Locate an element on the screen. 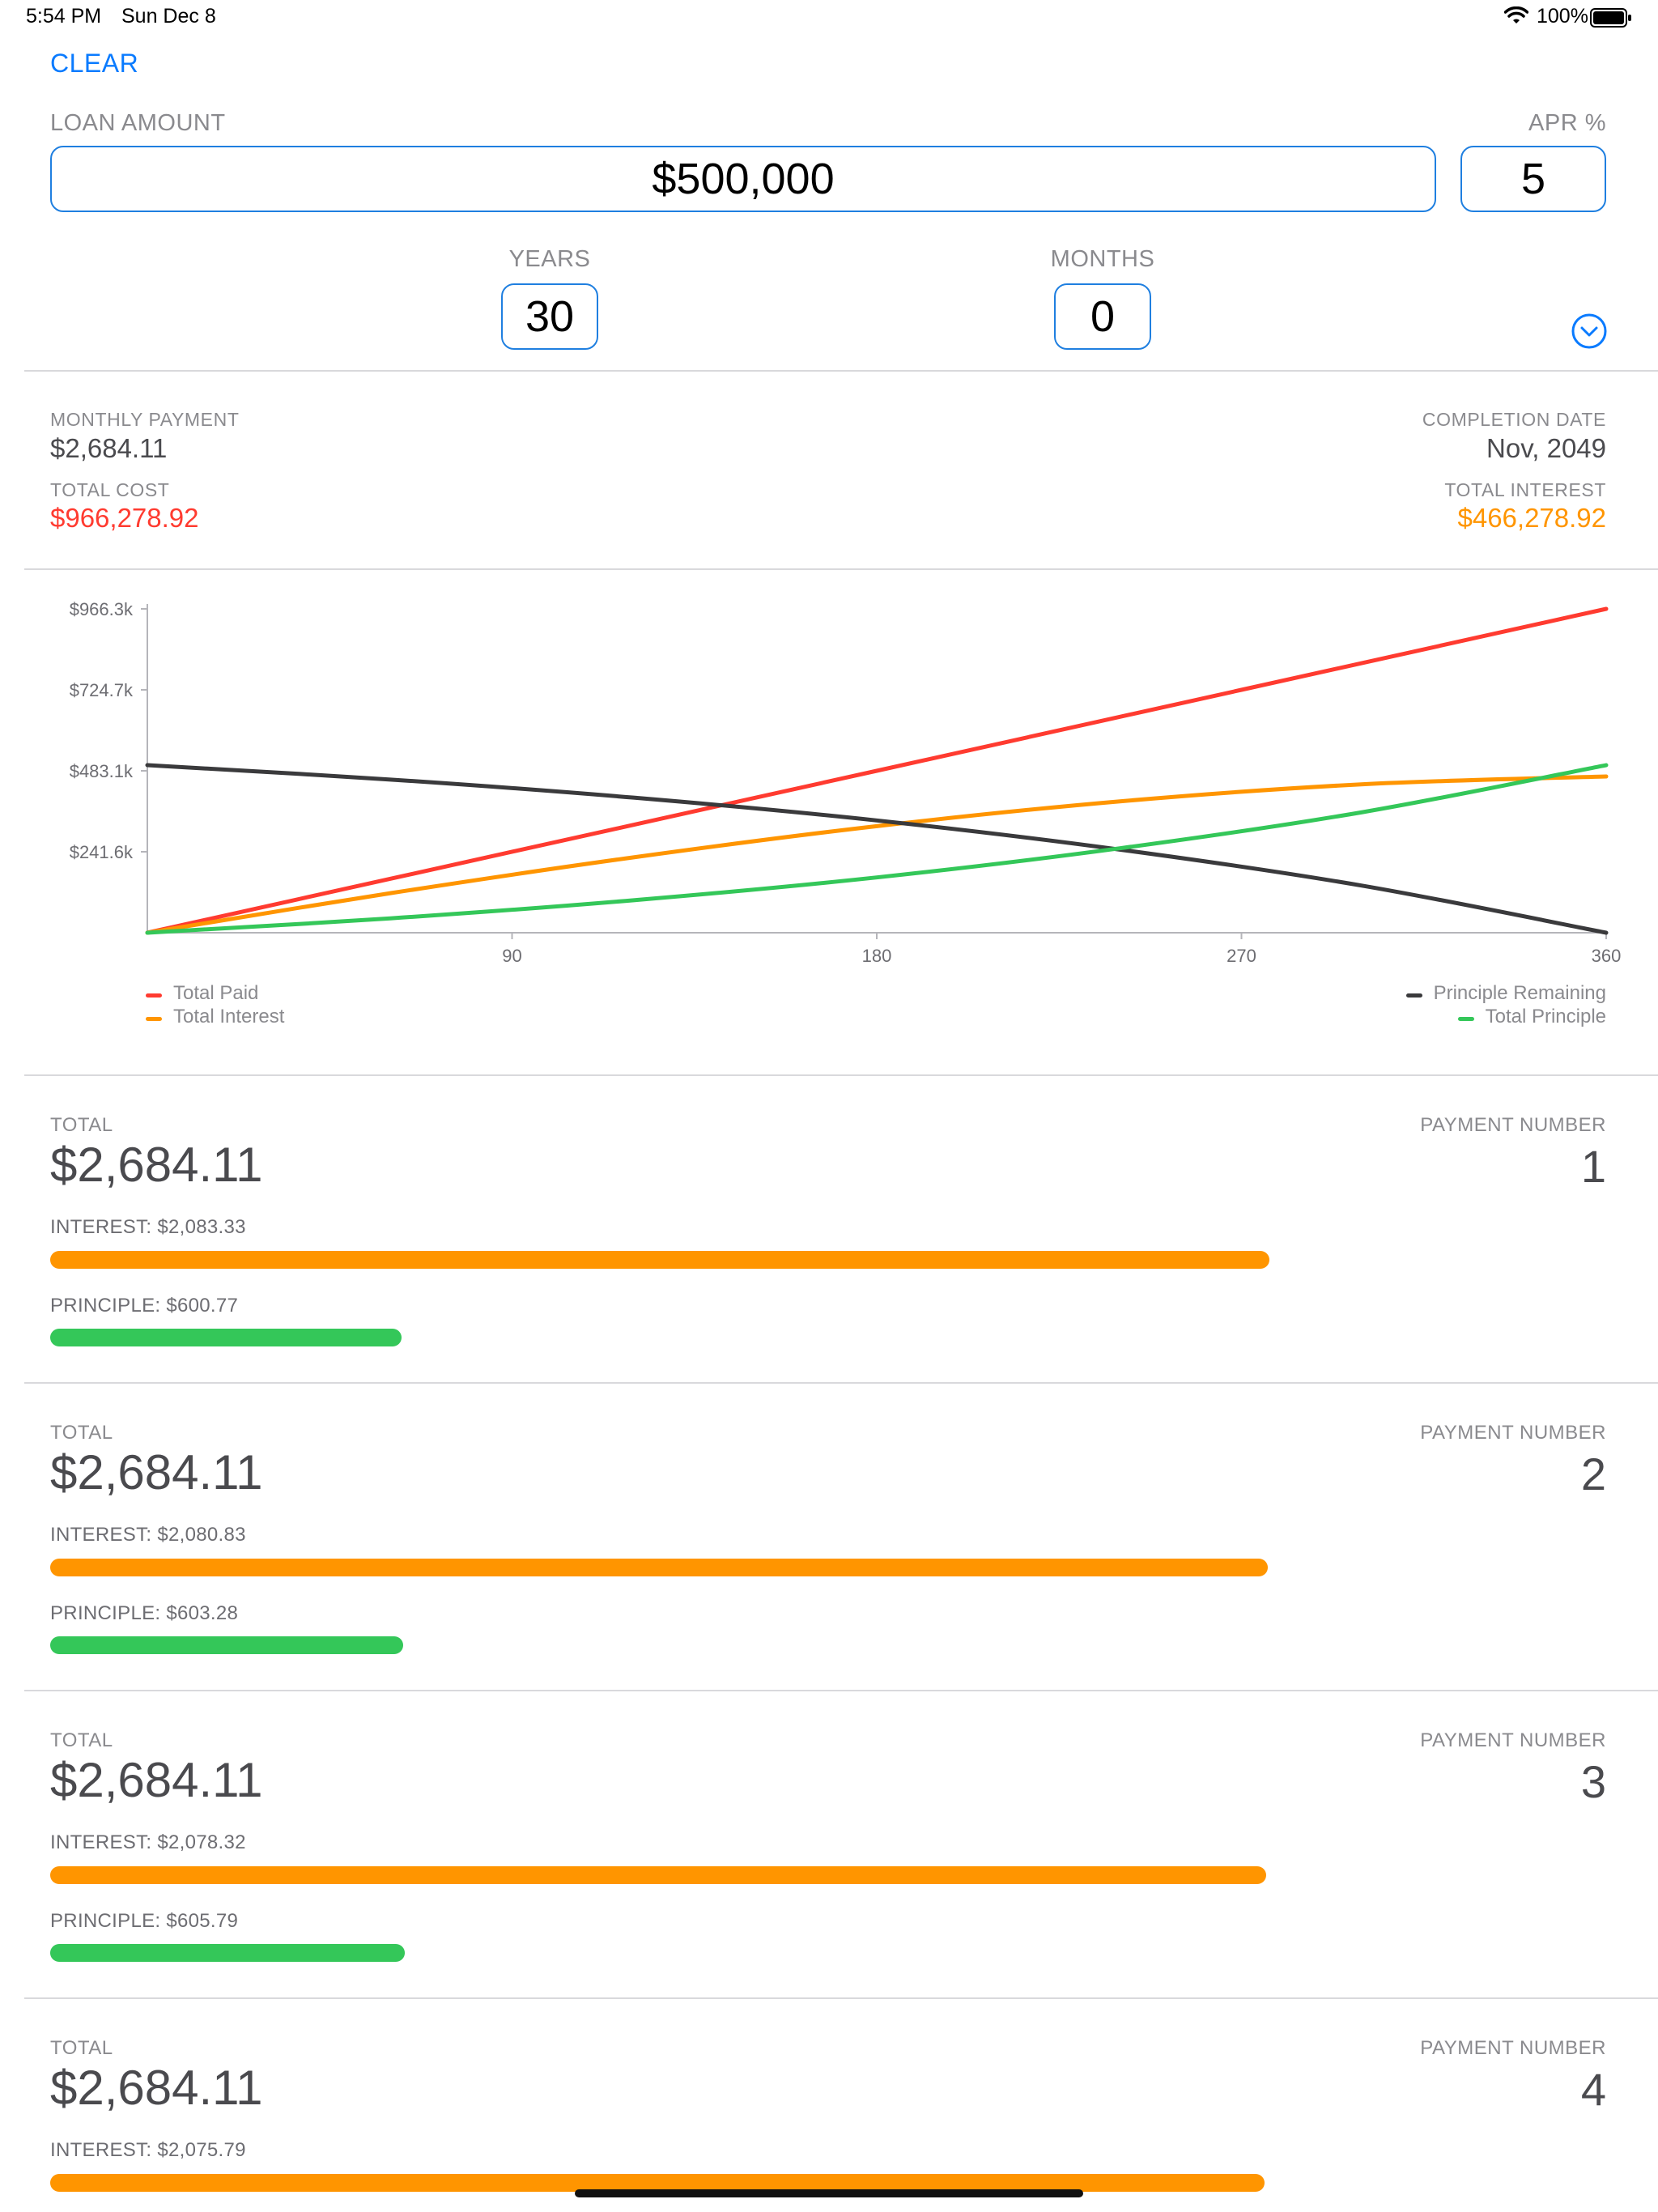  wifi-icon is located at coordinates (1516, 18).